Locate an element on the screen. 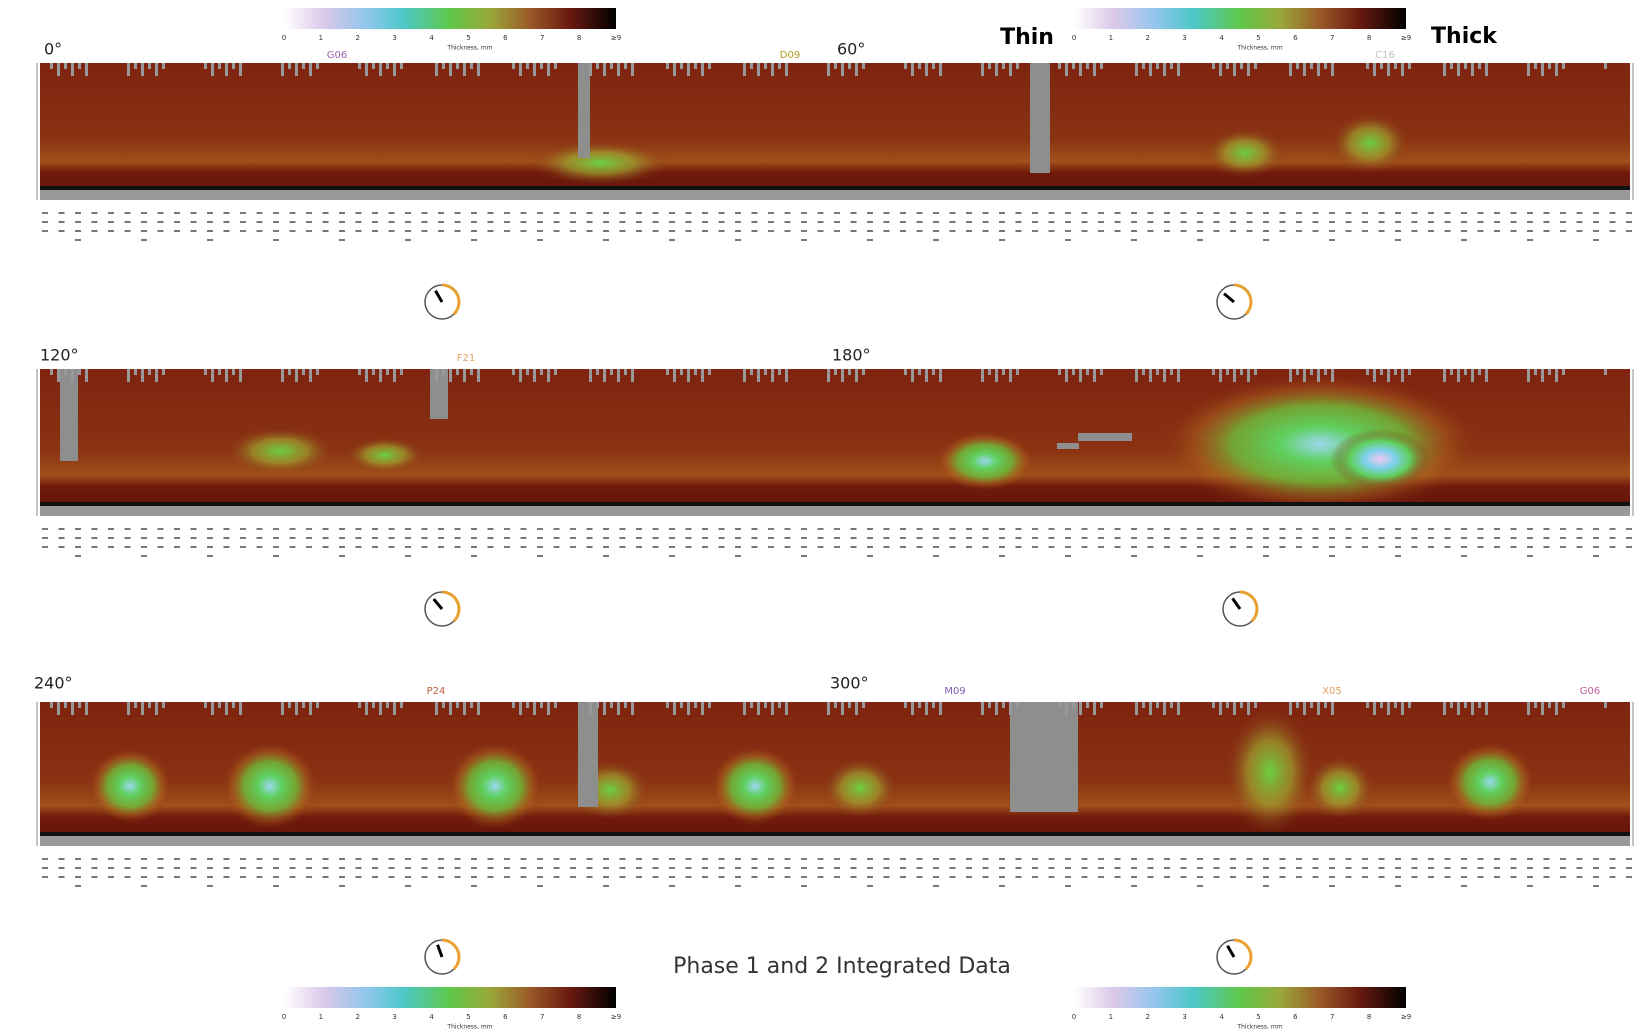 This screenshot has height=1034, width=1651. no-data is located at coordinates (1044, 757).